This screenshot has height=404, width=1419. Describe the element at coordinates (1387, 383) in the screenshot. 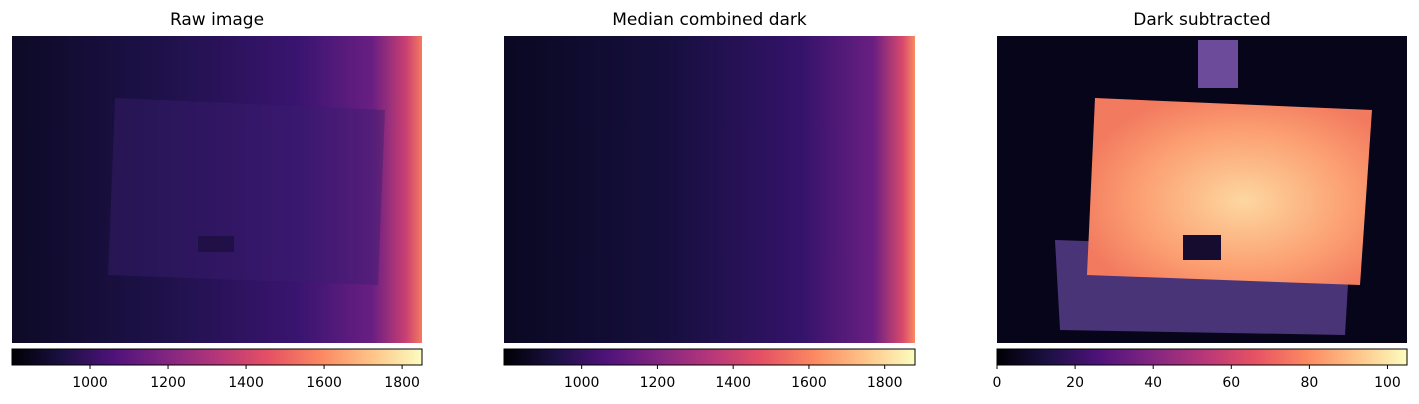

I see `tick-label: 100` at that location.